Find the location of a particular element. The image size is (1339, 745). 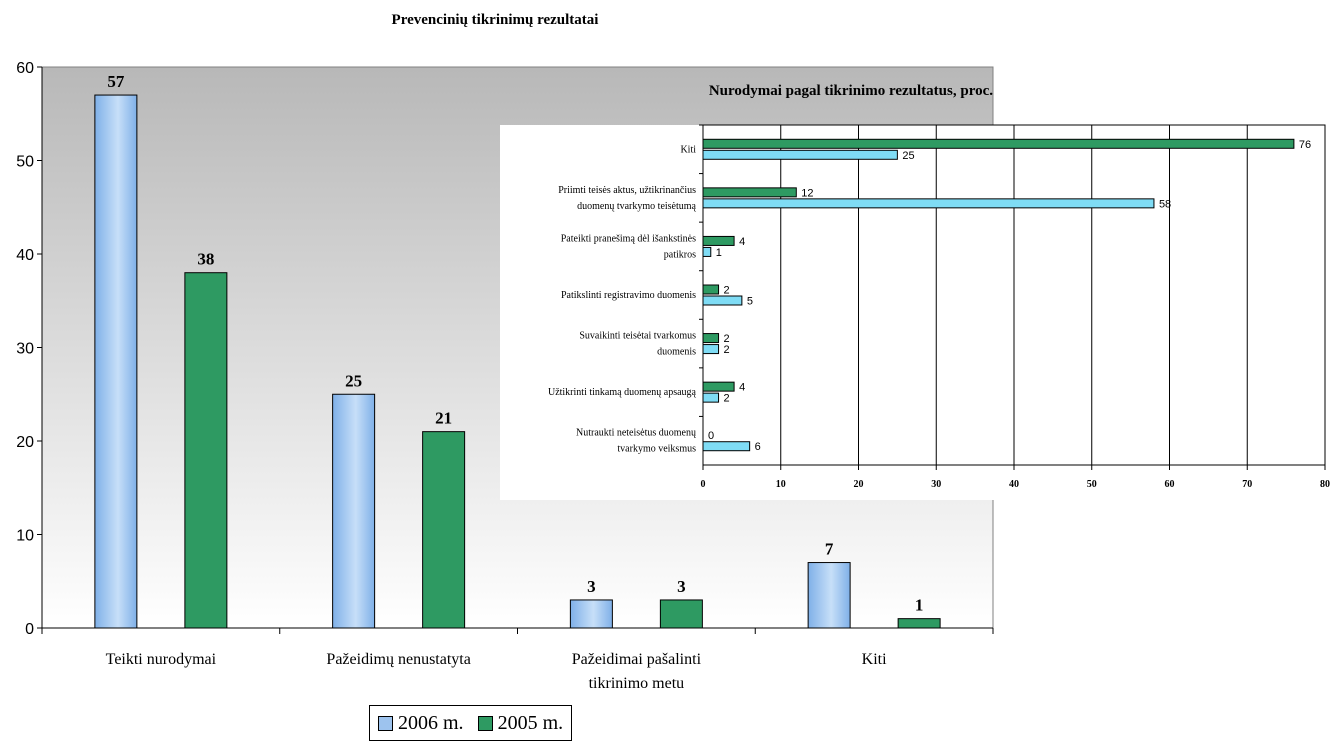

main-y-tick-label-50: 50 is located at coordinates (25, 162).